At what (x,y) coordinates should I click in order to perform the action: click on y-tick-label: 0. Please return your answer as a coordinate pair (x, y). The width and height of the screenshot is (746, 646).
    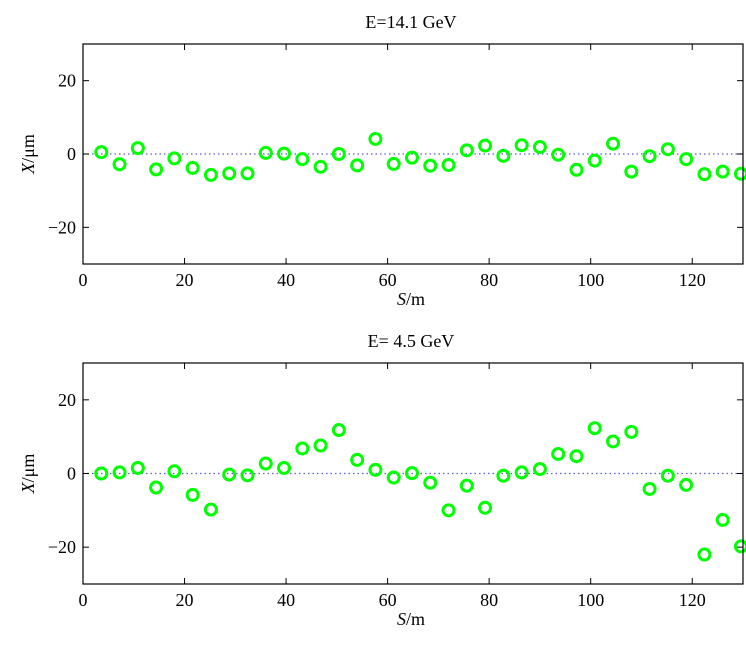
    Looking at the image, I should click on (71, 154).